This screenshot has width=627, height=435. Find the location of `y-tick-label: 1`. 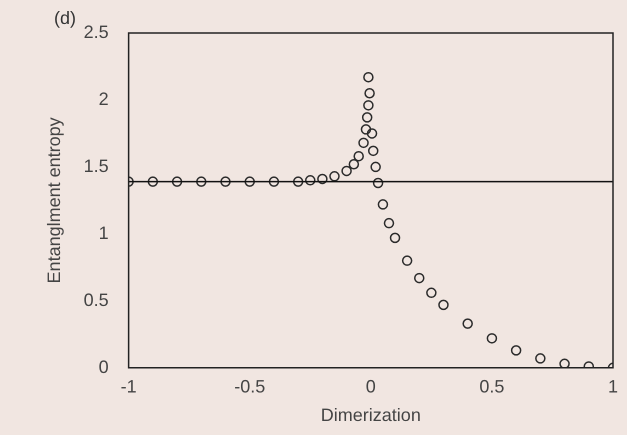

y-tick-label: 1 is located at coordinates (103, 232).